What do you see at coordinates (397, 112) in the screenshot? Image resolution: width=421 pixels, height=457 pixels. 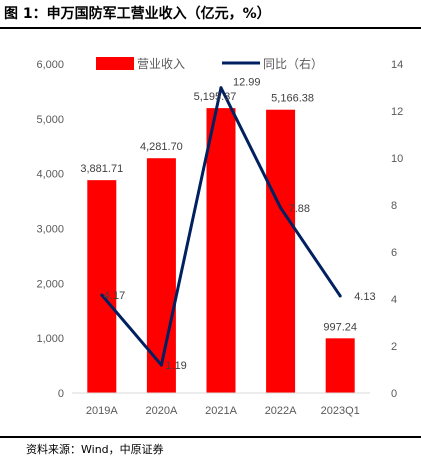 I see `right-tick-label: 12` at bounding box center [397, 112].